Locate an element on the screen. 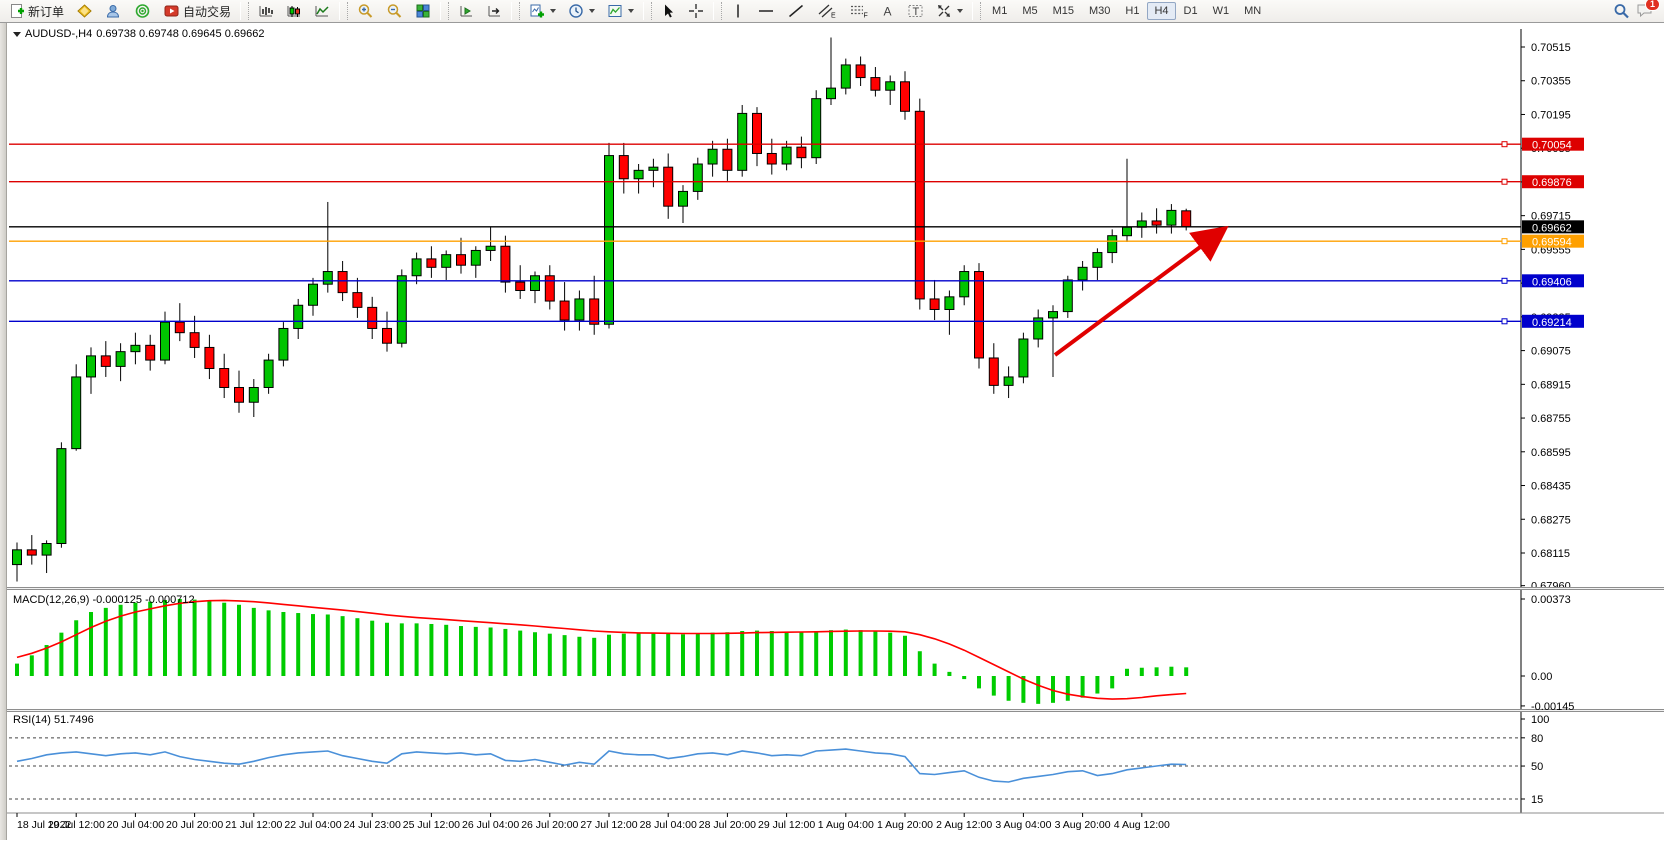 The width and height of the screenshot is (1664, 846). signals-button is located at coordinates (142, 11).